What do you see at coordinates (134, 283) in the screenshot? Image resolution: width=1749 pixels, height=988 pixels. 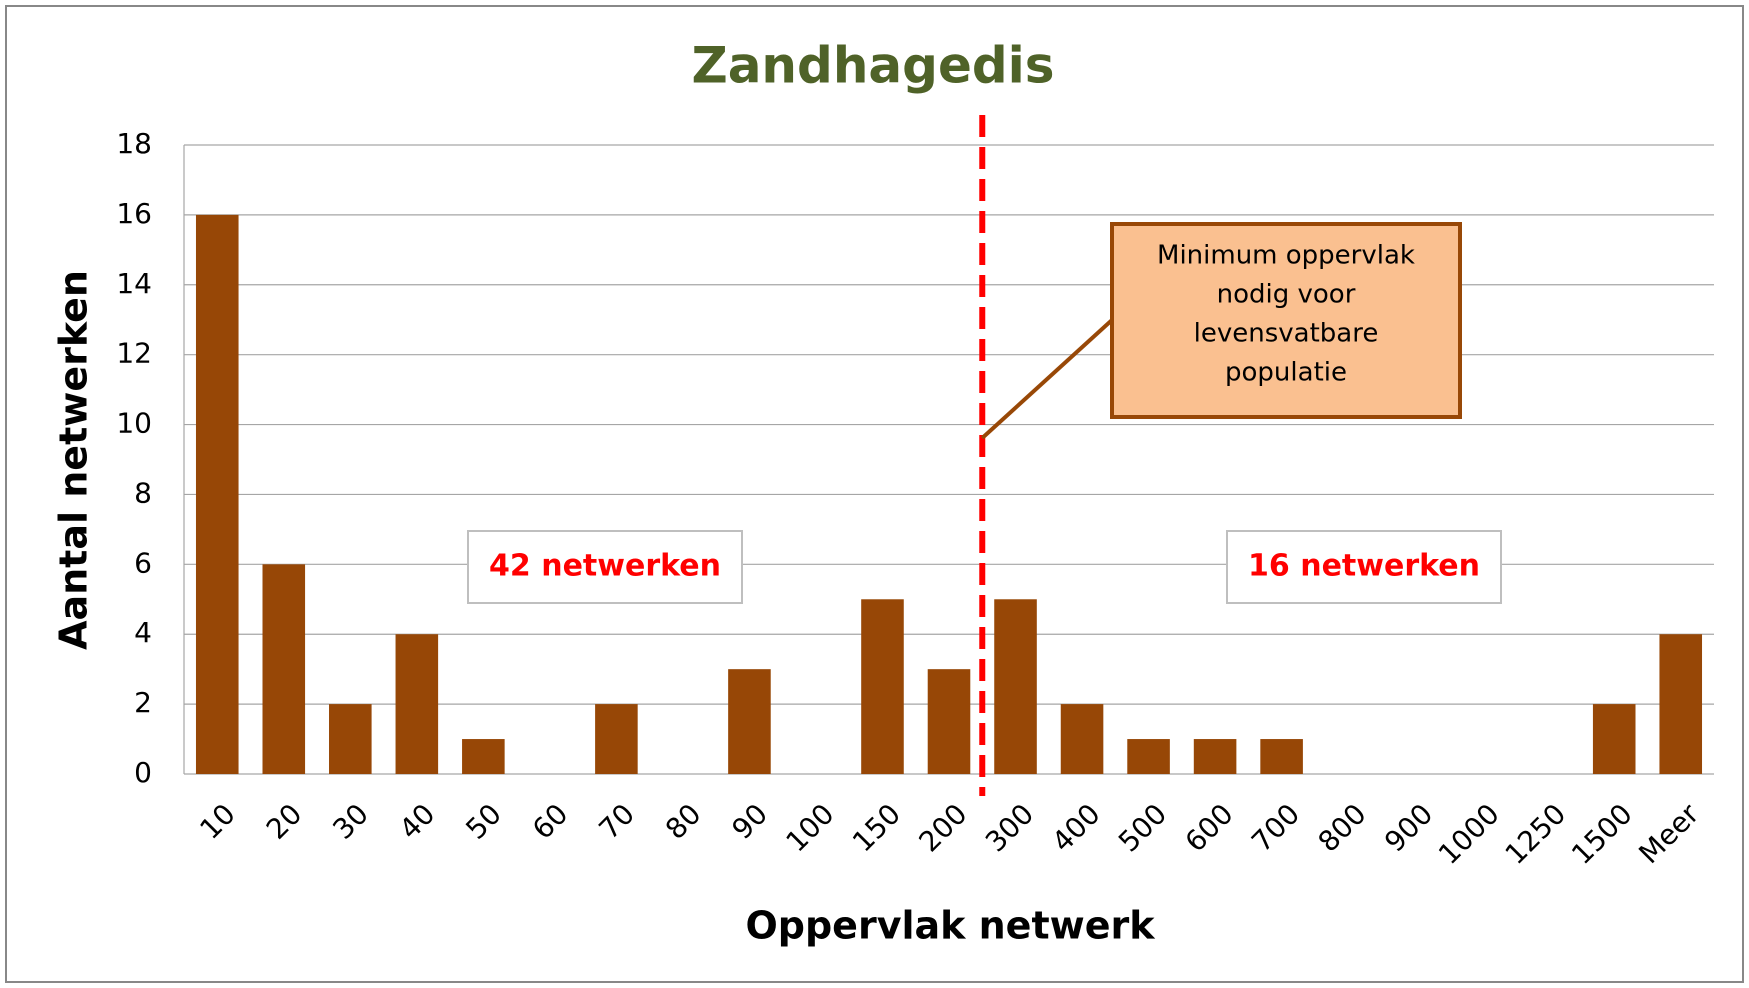 I see `y-tick-label: 14` at bounding box center [134, 283].